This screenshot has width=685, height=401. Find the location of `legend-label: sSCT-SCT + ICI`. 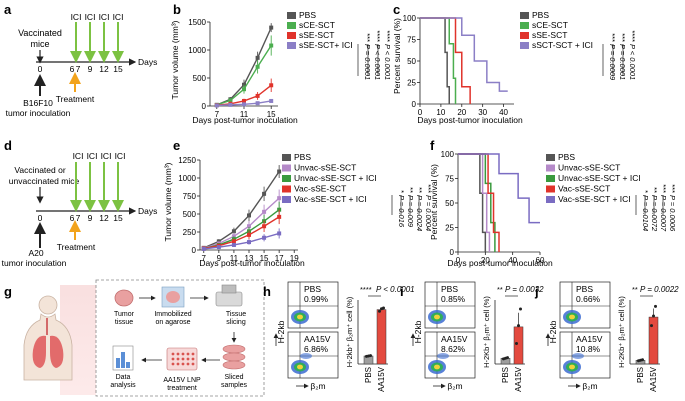

legend-label: sSCT-SCT + ICI is located at coordinates (562, 45).